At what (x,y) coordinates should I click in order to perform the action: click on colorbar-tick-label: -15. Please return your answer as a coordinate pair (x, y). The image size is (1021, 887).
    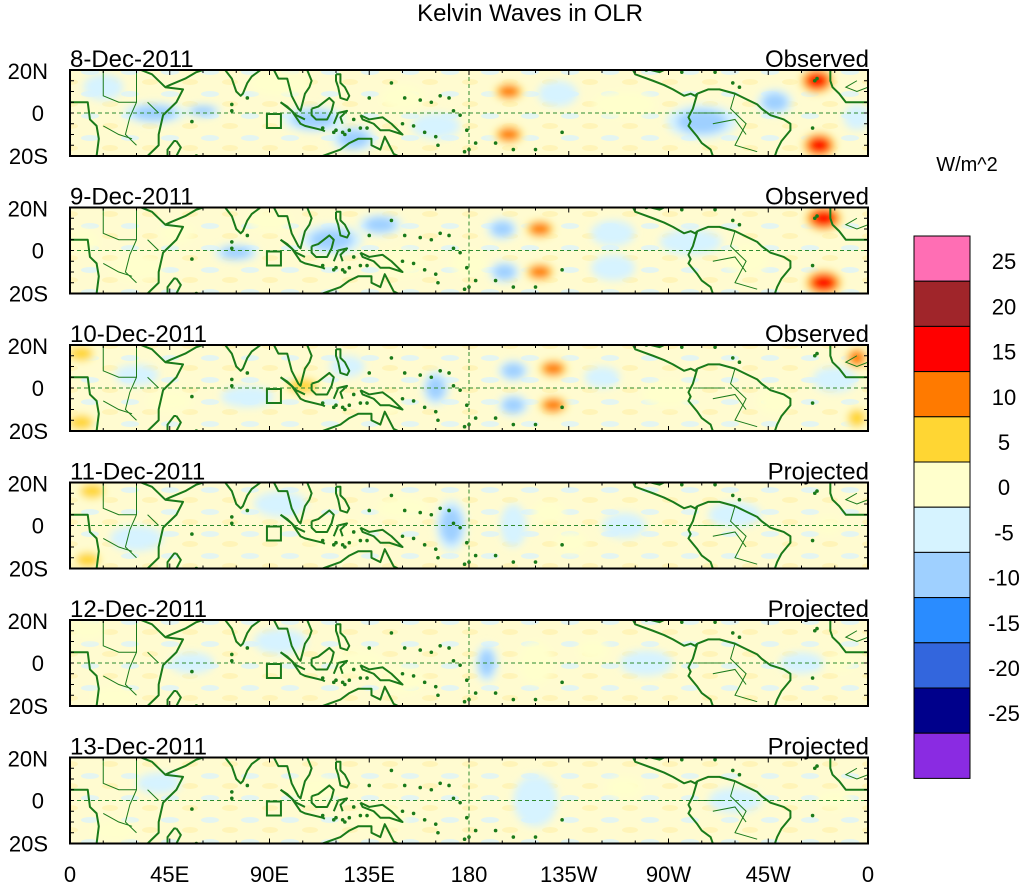
    Looking at the image, I should click on (1004, 623).